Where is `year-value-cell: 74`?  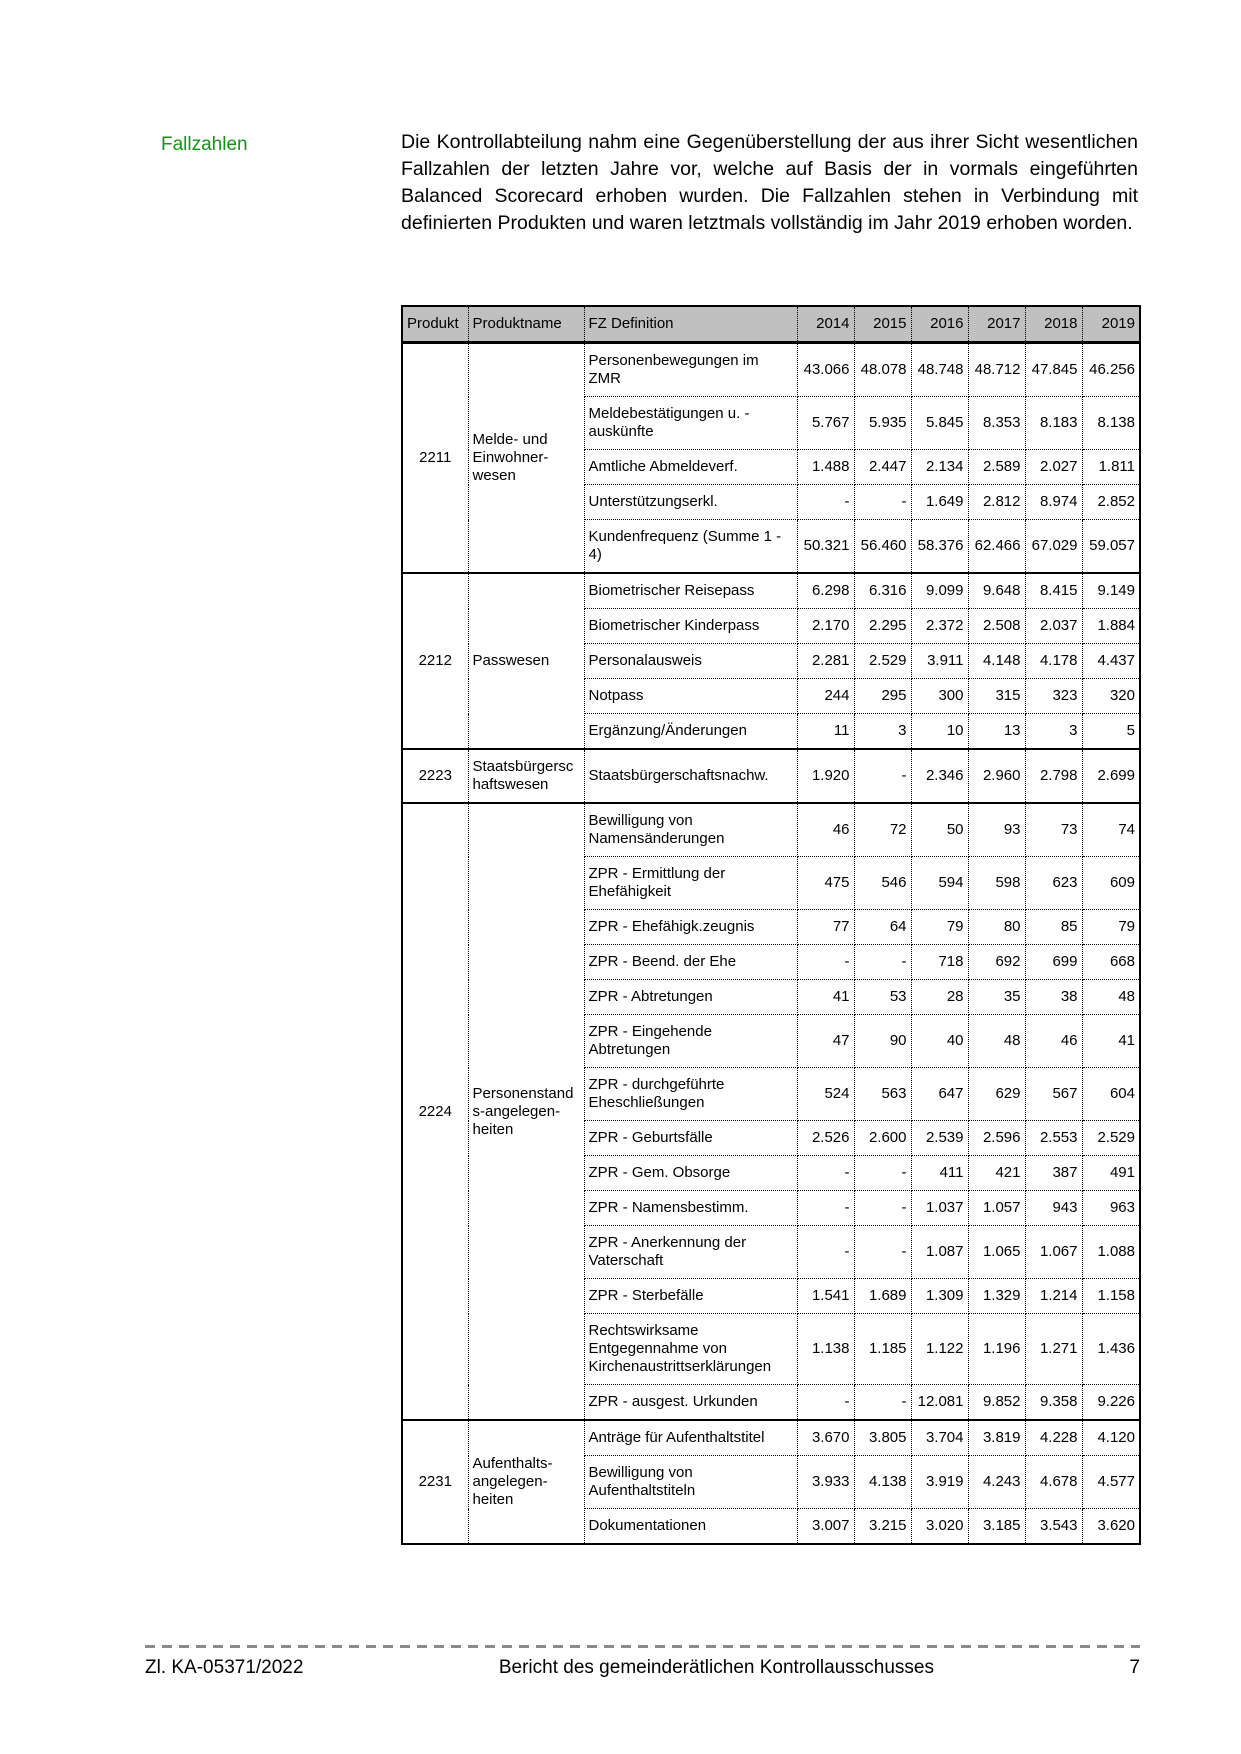 year-value-cell: 74 is located at coordinates (1111, 829).